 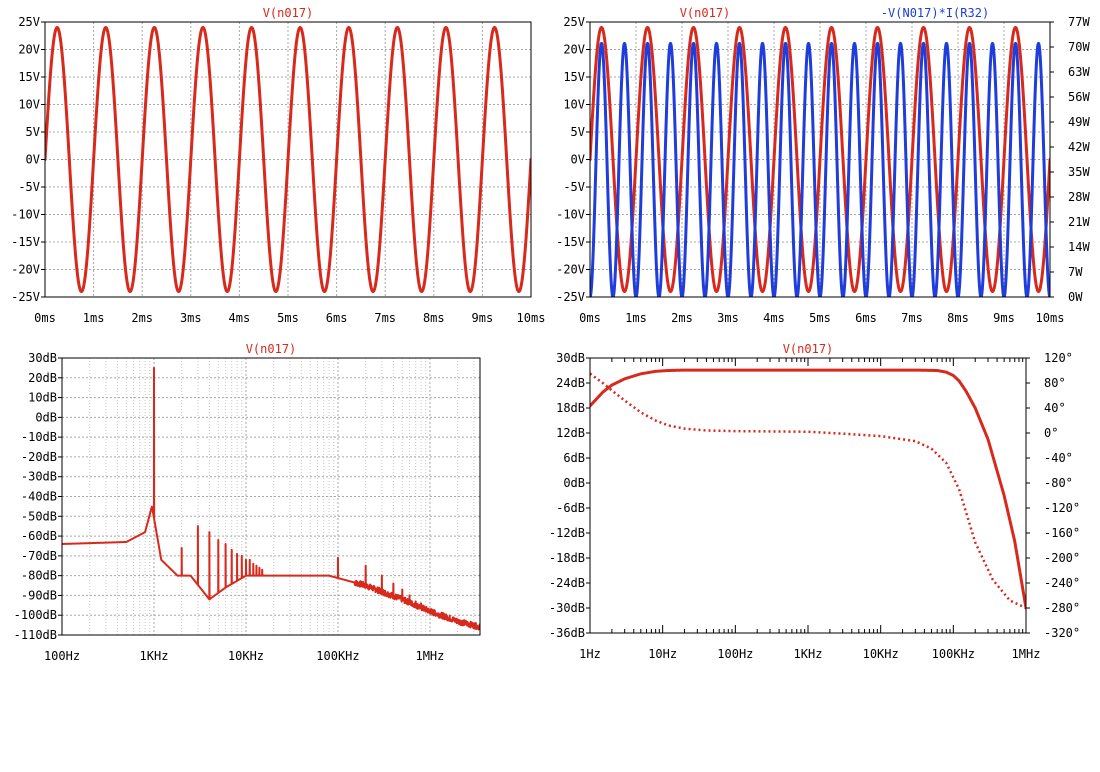 I want to click on y-tick-label: -24dB, so click(x=567, y=583).